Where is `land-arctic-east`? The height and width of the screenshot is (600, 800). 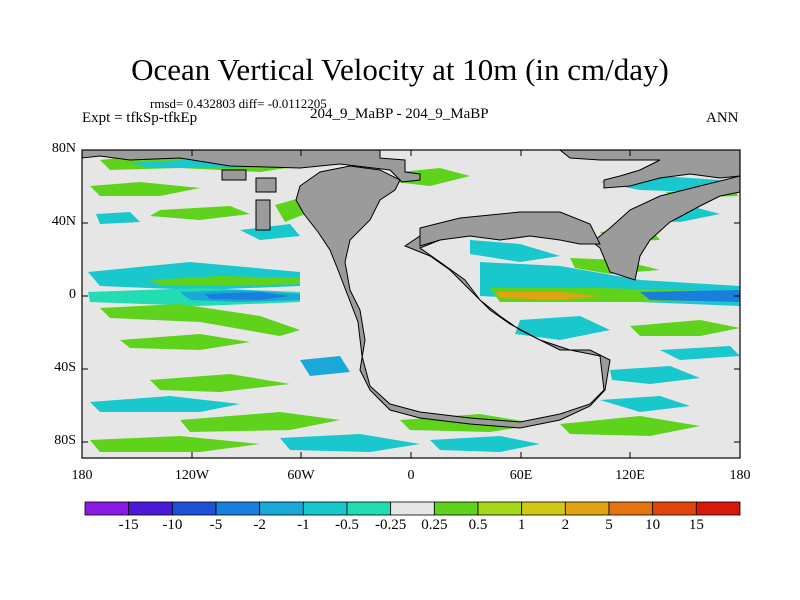
land-arctic-east is located at coordinates (649, 169).